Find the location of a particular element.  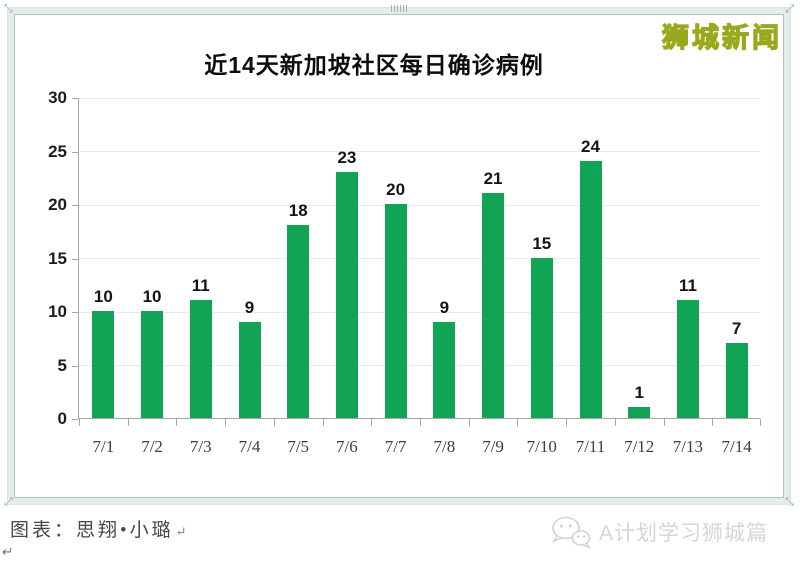

resize-handle-top-left: ⤡ is located at coordinates (8, 9).